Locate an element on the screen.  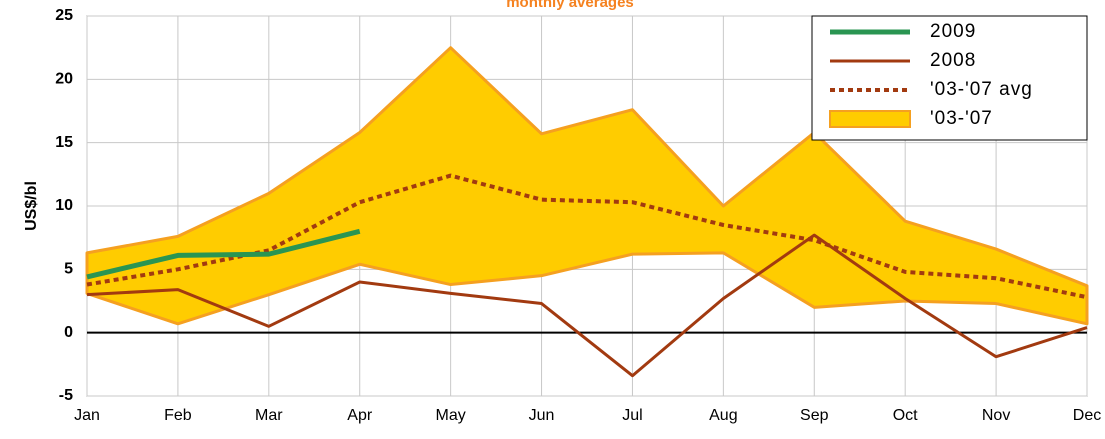
x-tick-label: Apr is located at coordinates (360, 415).